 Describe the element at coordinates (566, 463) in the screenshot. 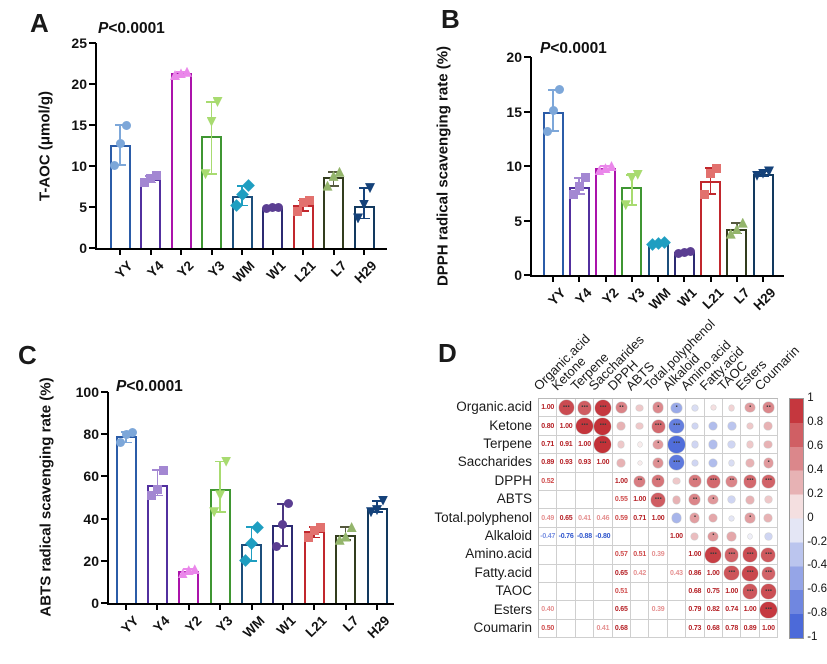

I see `corr-value: 0.93` at that location.